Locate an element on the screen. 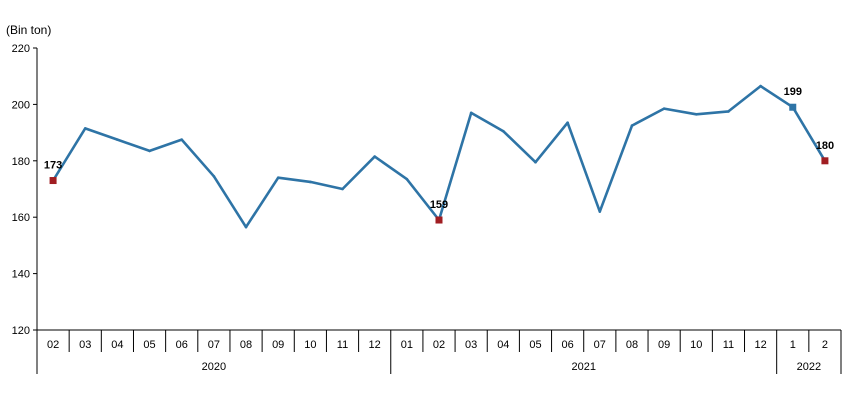 The width and height of the screenshot is (850, 400). x-tick-label: 1 is located at coordinates (793, 345).